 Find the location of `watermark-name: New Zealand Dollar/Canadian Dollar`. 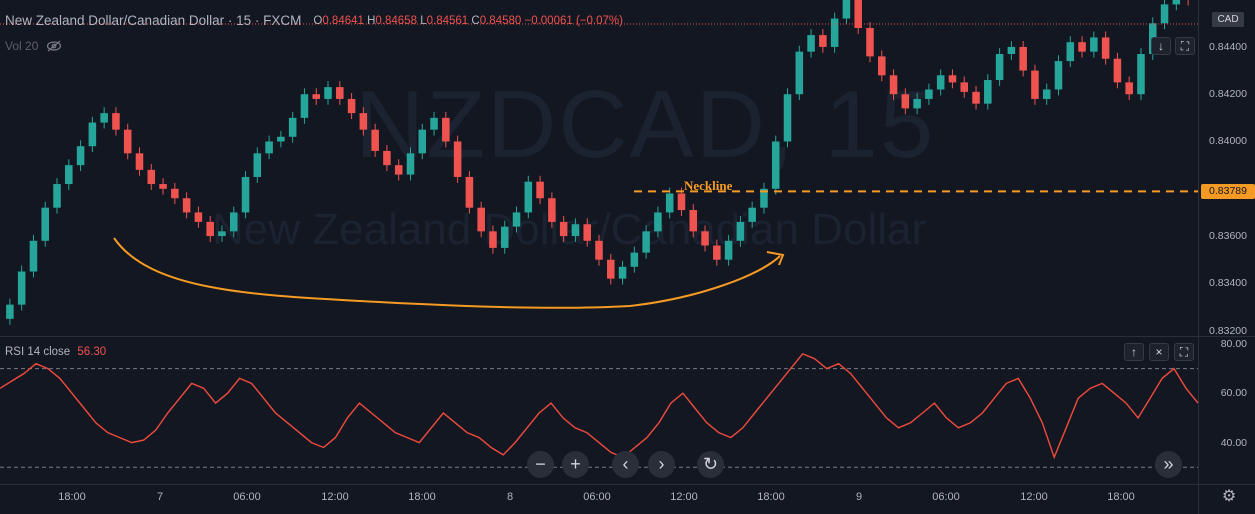

watermark-name: New Zealand Dollar/Canadian Dollar is located at coordinates (569, 229).